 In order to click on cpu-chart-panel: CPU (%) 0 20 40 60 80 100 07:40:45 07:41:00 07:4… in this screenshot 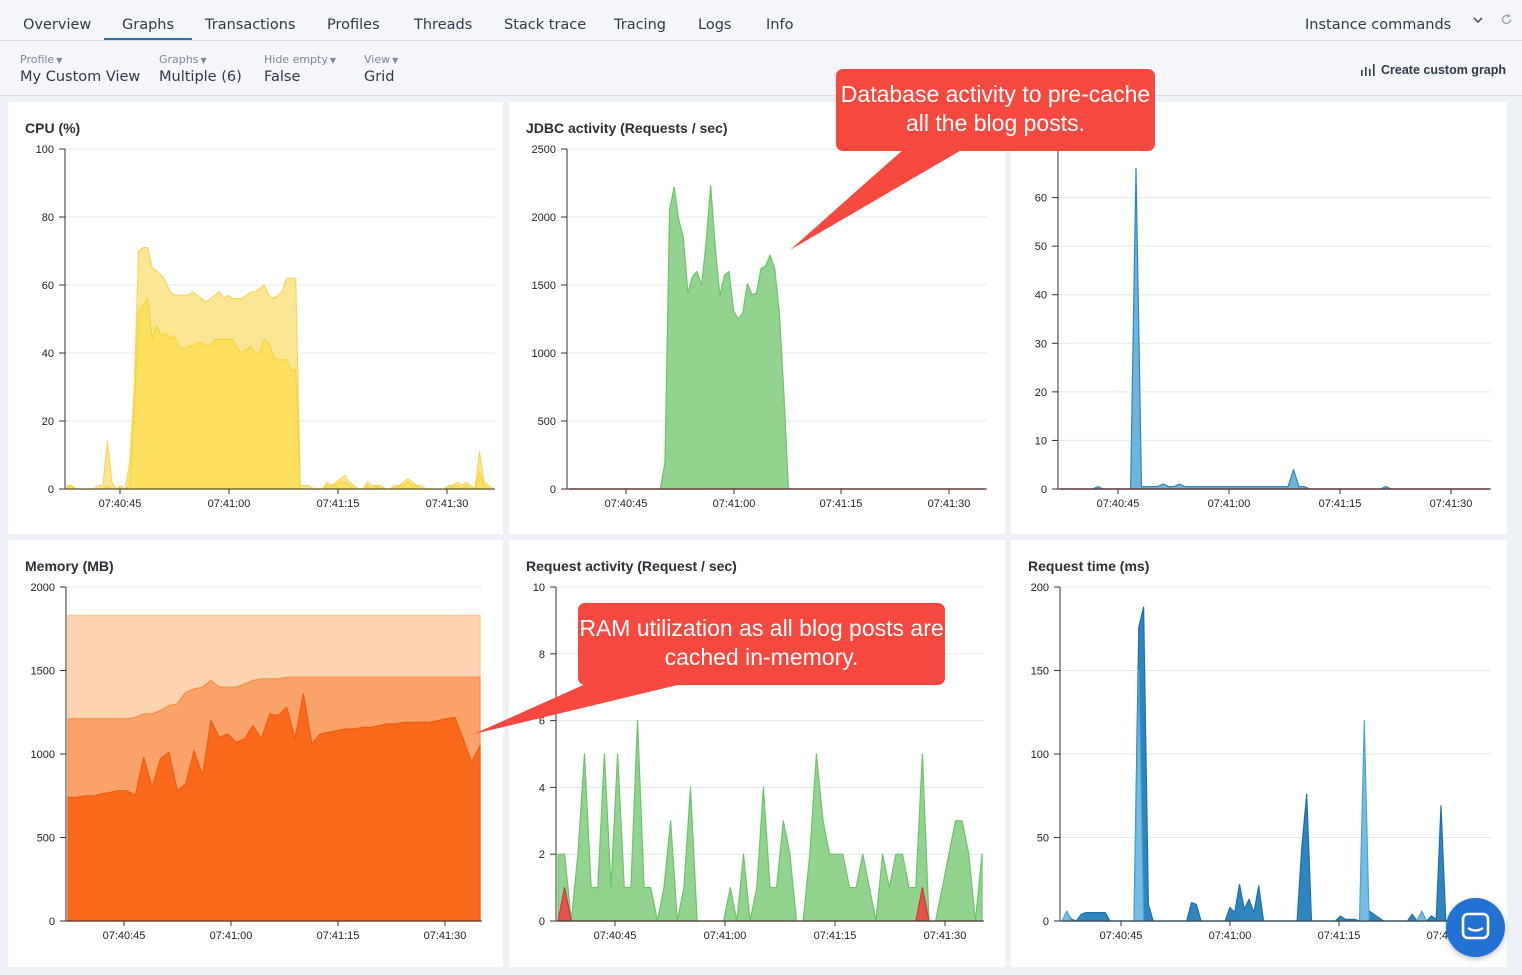, I will do `click(255, 318)`.